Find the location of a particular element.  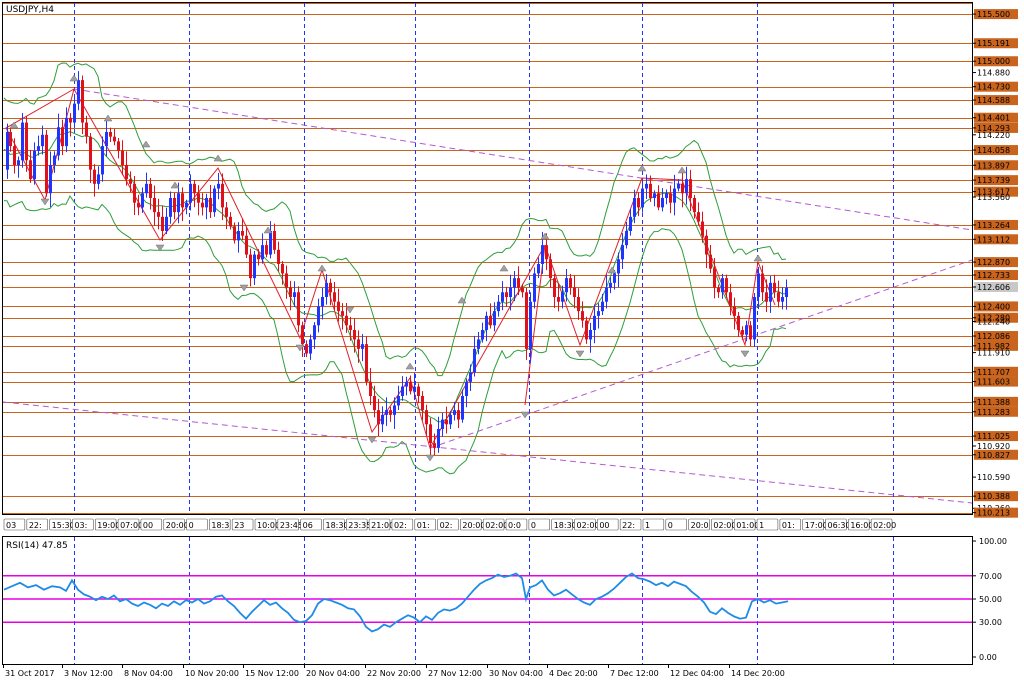

session-label: 02:00 is located at coordinates (724, 525).